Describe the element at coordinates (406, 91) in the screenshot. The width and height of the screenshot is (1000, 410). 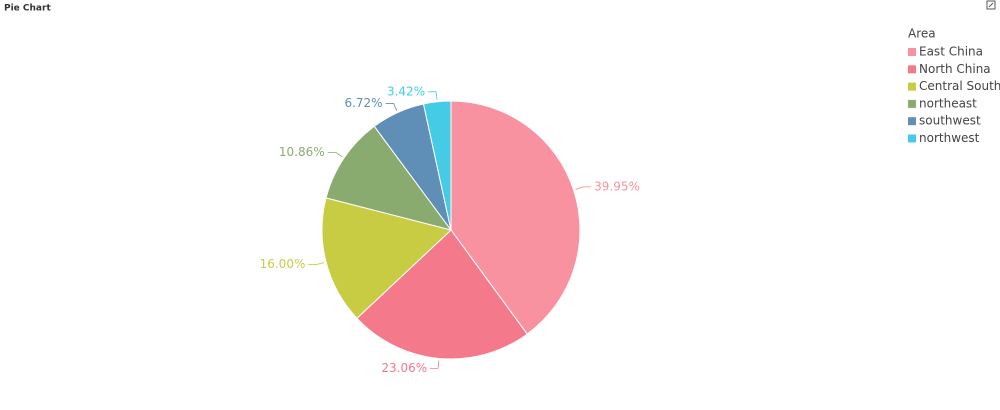
I see `data-label: 3.42%` at that location.